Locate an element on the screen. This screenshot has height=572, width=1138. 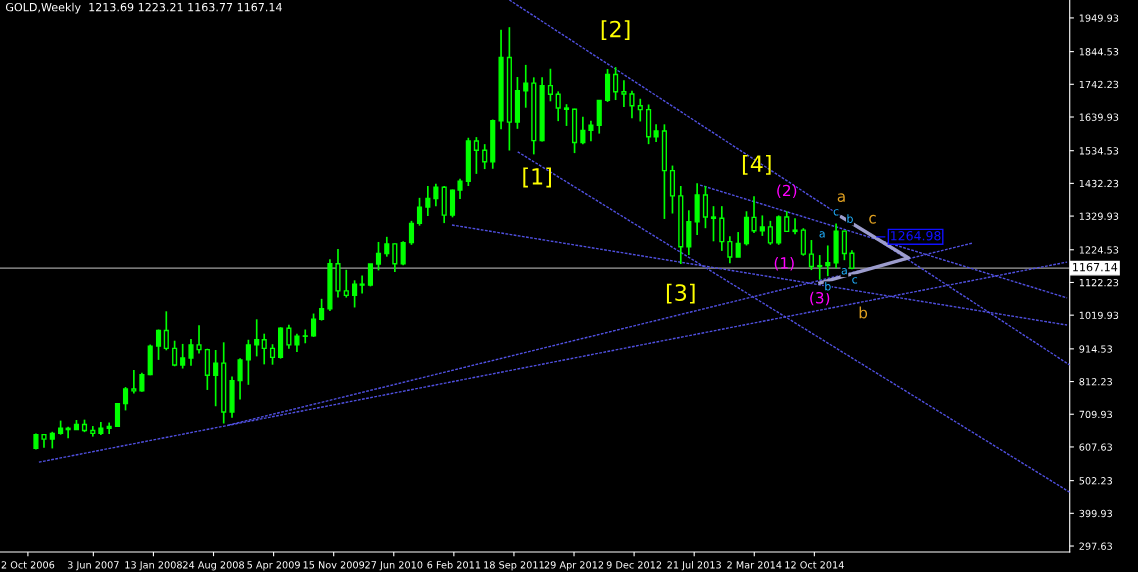
annotation: (1) is located at coordinates (784, 263).